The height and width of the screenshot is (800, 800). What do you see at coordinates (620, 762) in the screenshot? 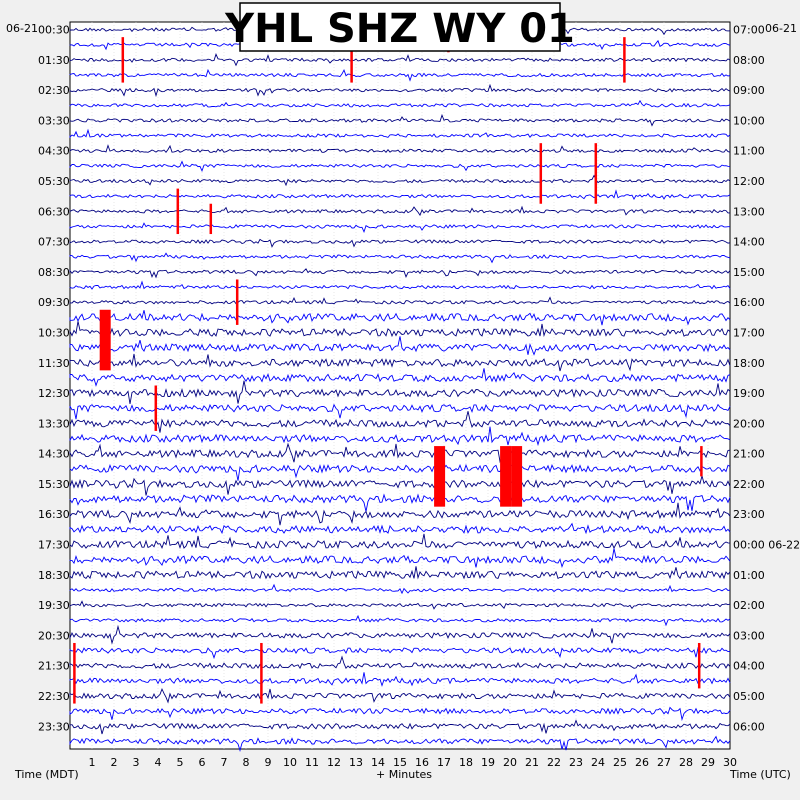
I see `x-tick-label: 25` at bounding box center [620, 762].